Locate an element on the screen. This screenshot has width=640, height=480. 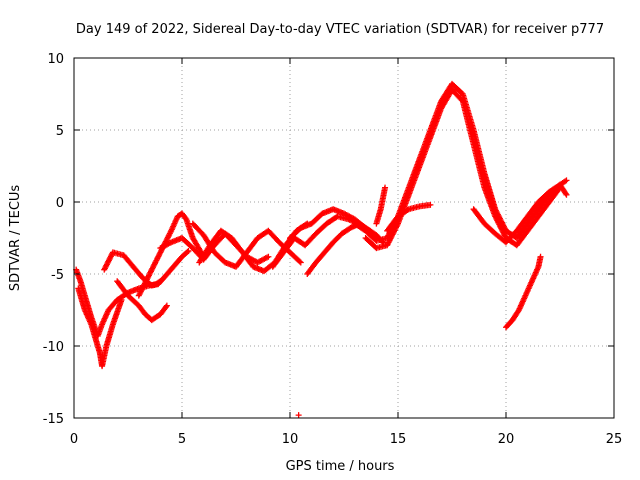
x-tick-label: 20 is located at coordinates (506, 439).